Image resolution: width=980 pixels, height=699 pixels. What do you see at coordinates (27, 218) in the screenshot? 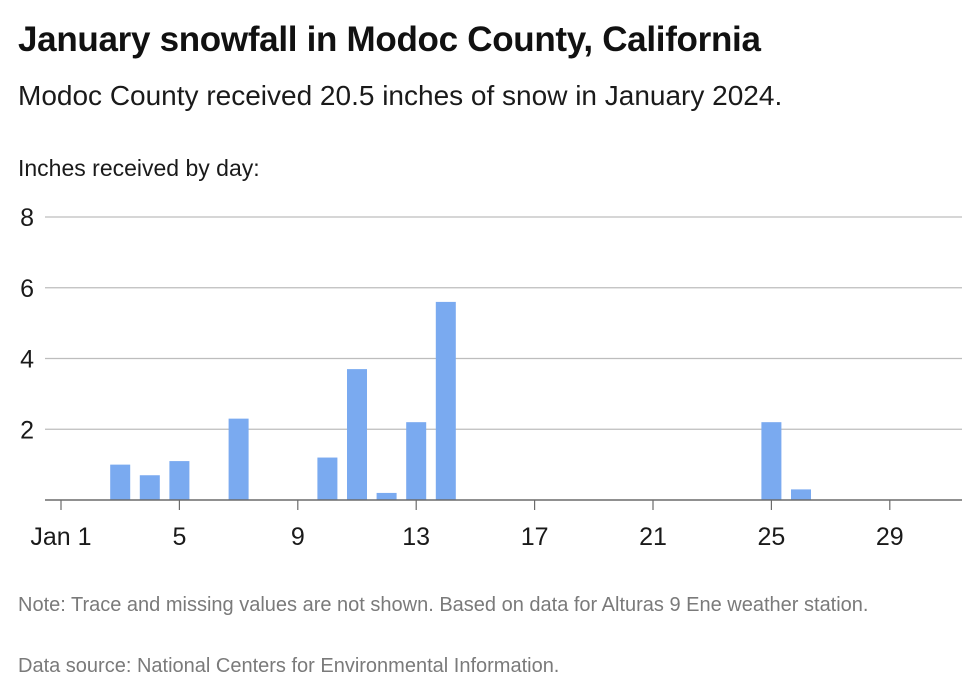
I see `y-tick-label: 8` at bounding box center [27, 218].